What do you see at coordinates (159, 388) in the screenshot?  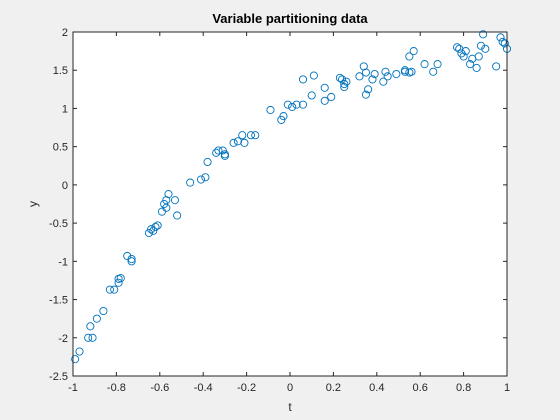 I see `x-tick-label: -0.6` at bounding box center [159, 388].